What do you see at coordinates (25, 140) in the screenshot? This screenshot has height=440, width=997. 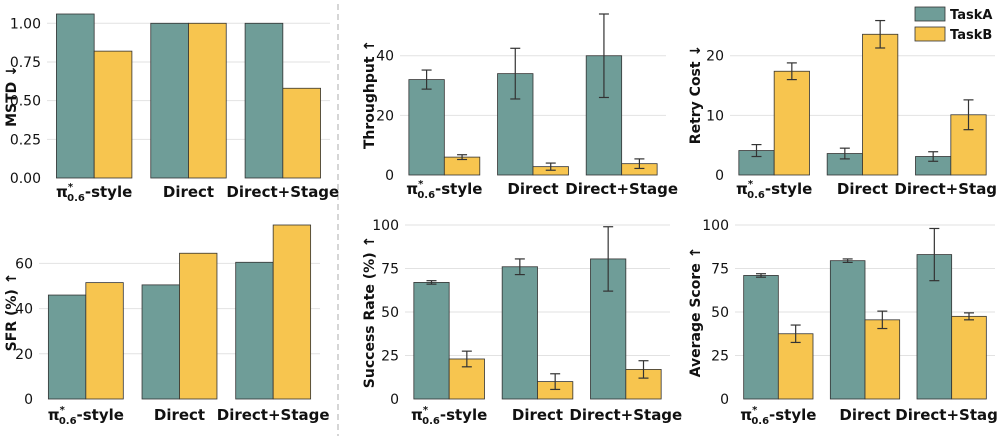 I see `y-tick-label: 0.25` at bounding box center [25, 140].